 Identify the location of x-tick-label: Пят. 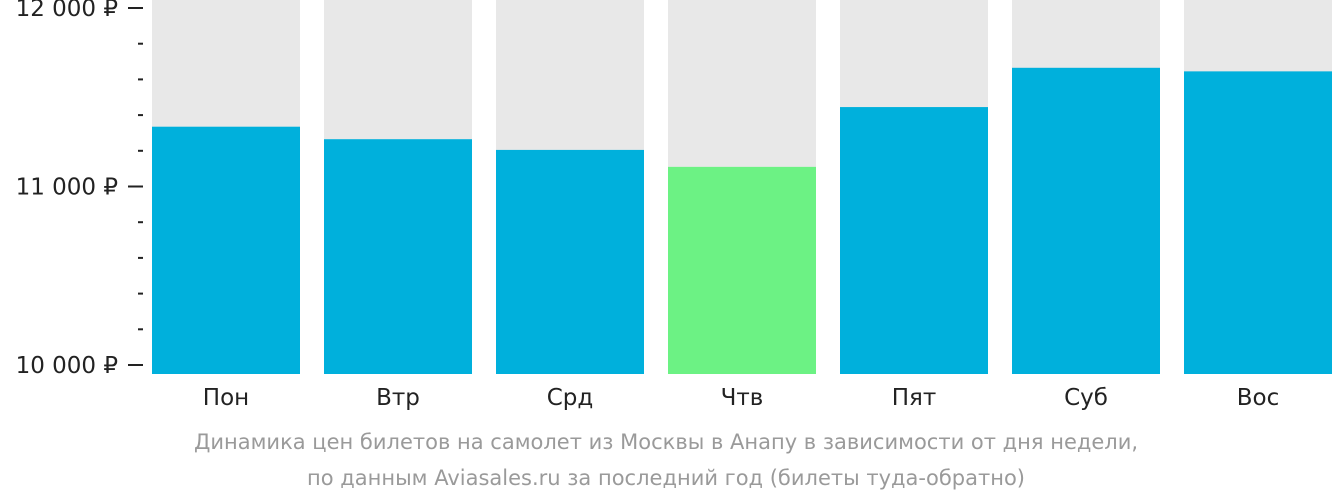
(914, 398).